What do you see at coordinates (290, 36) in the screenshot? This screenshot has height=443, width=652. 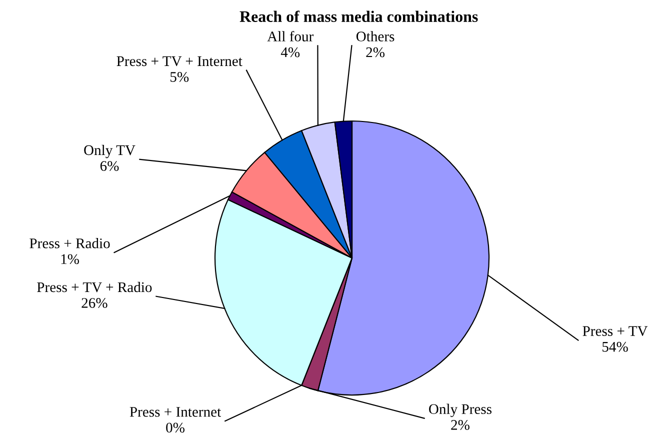 I see `slice-label: All four` at bounding box center [290, 36].